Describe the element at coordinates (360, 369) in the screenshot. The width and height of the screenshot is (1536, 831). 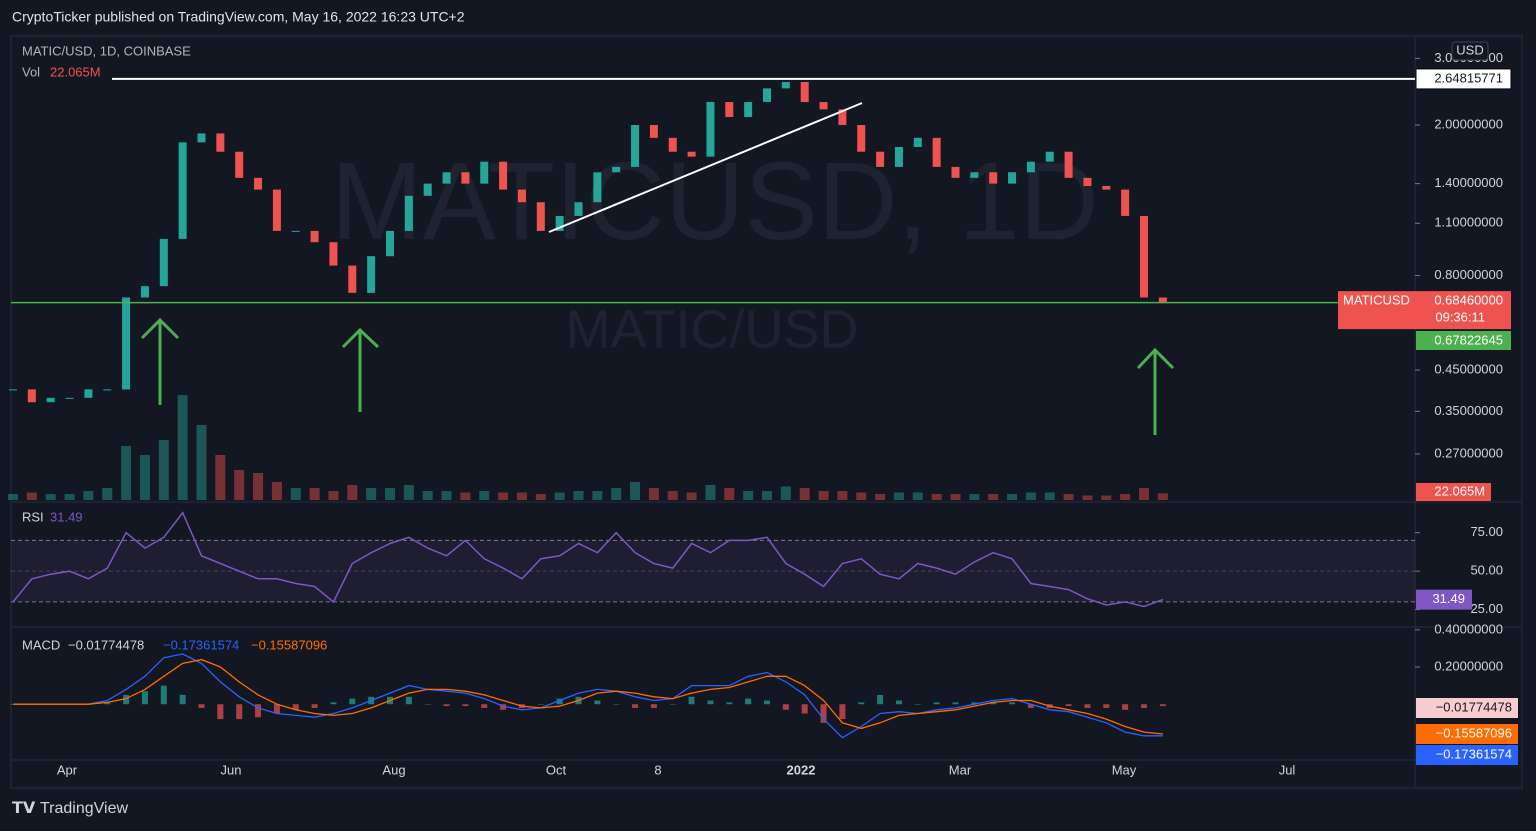
I see `arrow` at that location.